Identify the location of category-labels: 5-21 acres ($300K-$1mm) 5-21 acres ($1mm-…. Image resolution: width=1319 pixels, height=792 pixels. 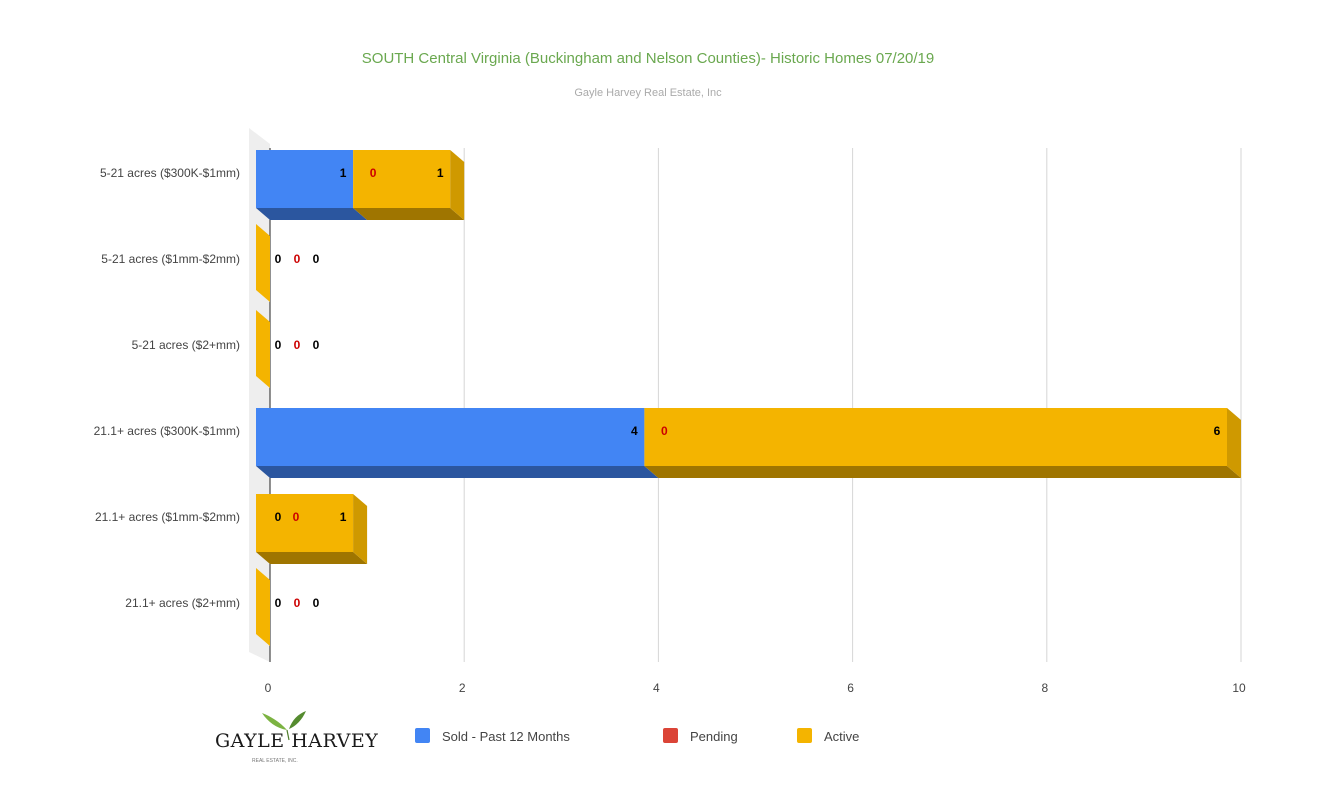
(167, 388).